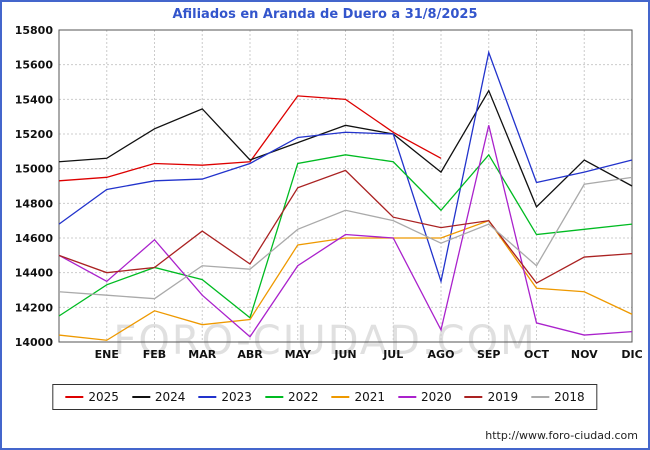  I want to click on legend-label-2018: 2018, so click(569, 397).